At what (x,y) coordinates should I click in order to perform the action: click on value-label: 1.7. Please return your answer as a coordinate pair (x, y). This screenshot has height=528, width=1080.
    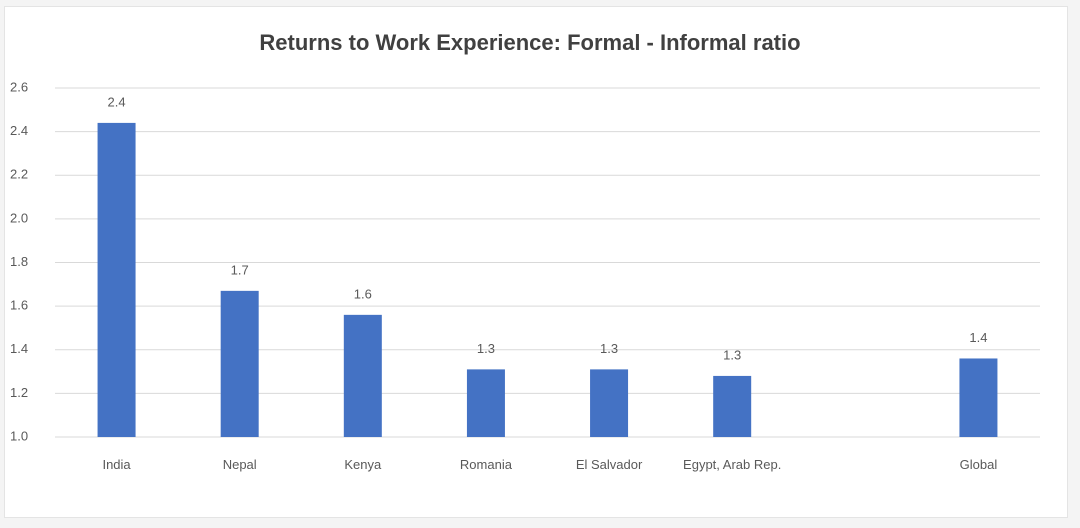
    Looking at the image, I should click on (240, 269).